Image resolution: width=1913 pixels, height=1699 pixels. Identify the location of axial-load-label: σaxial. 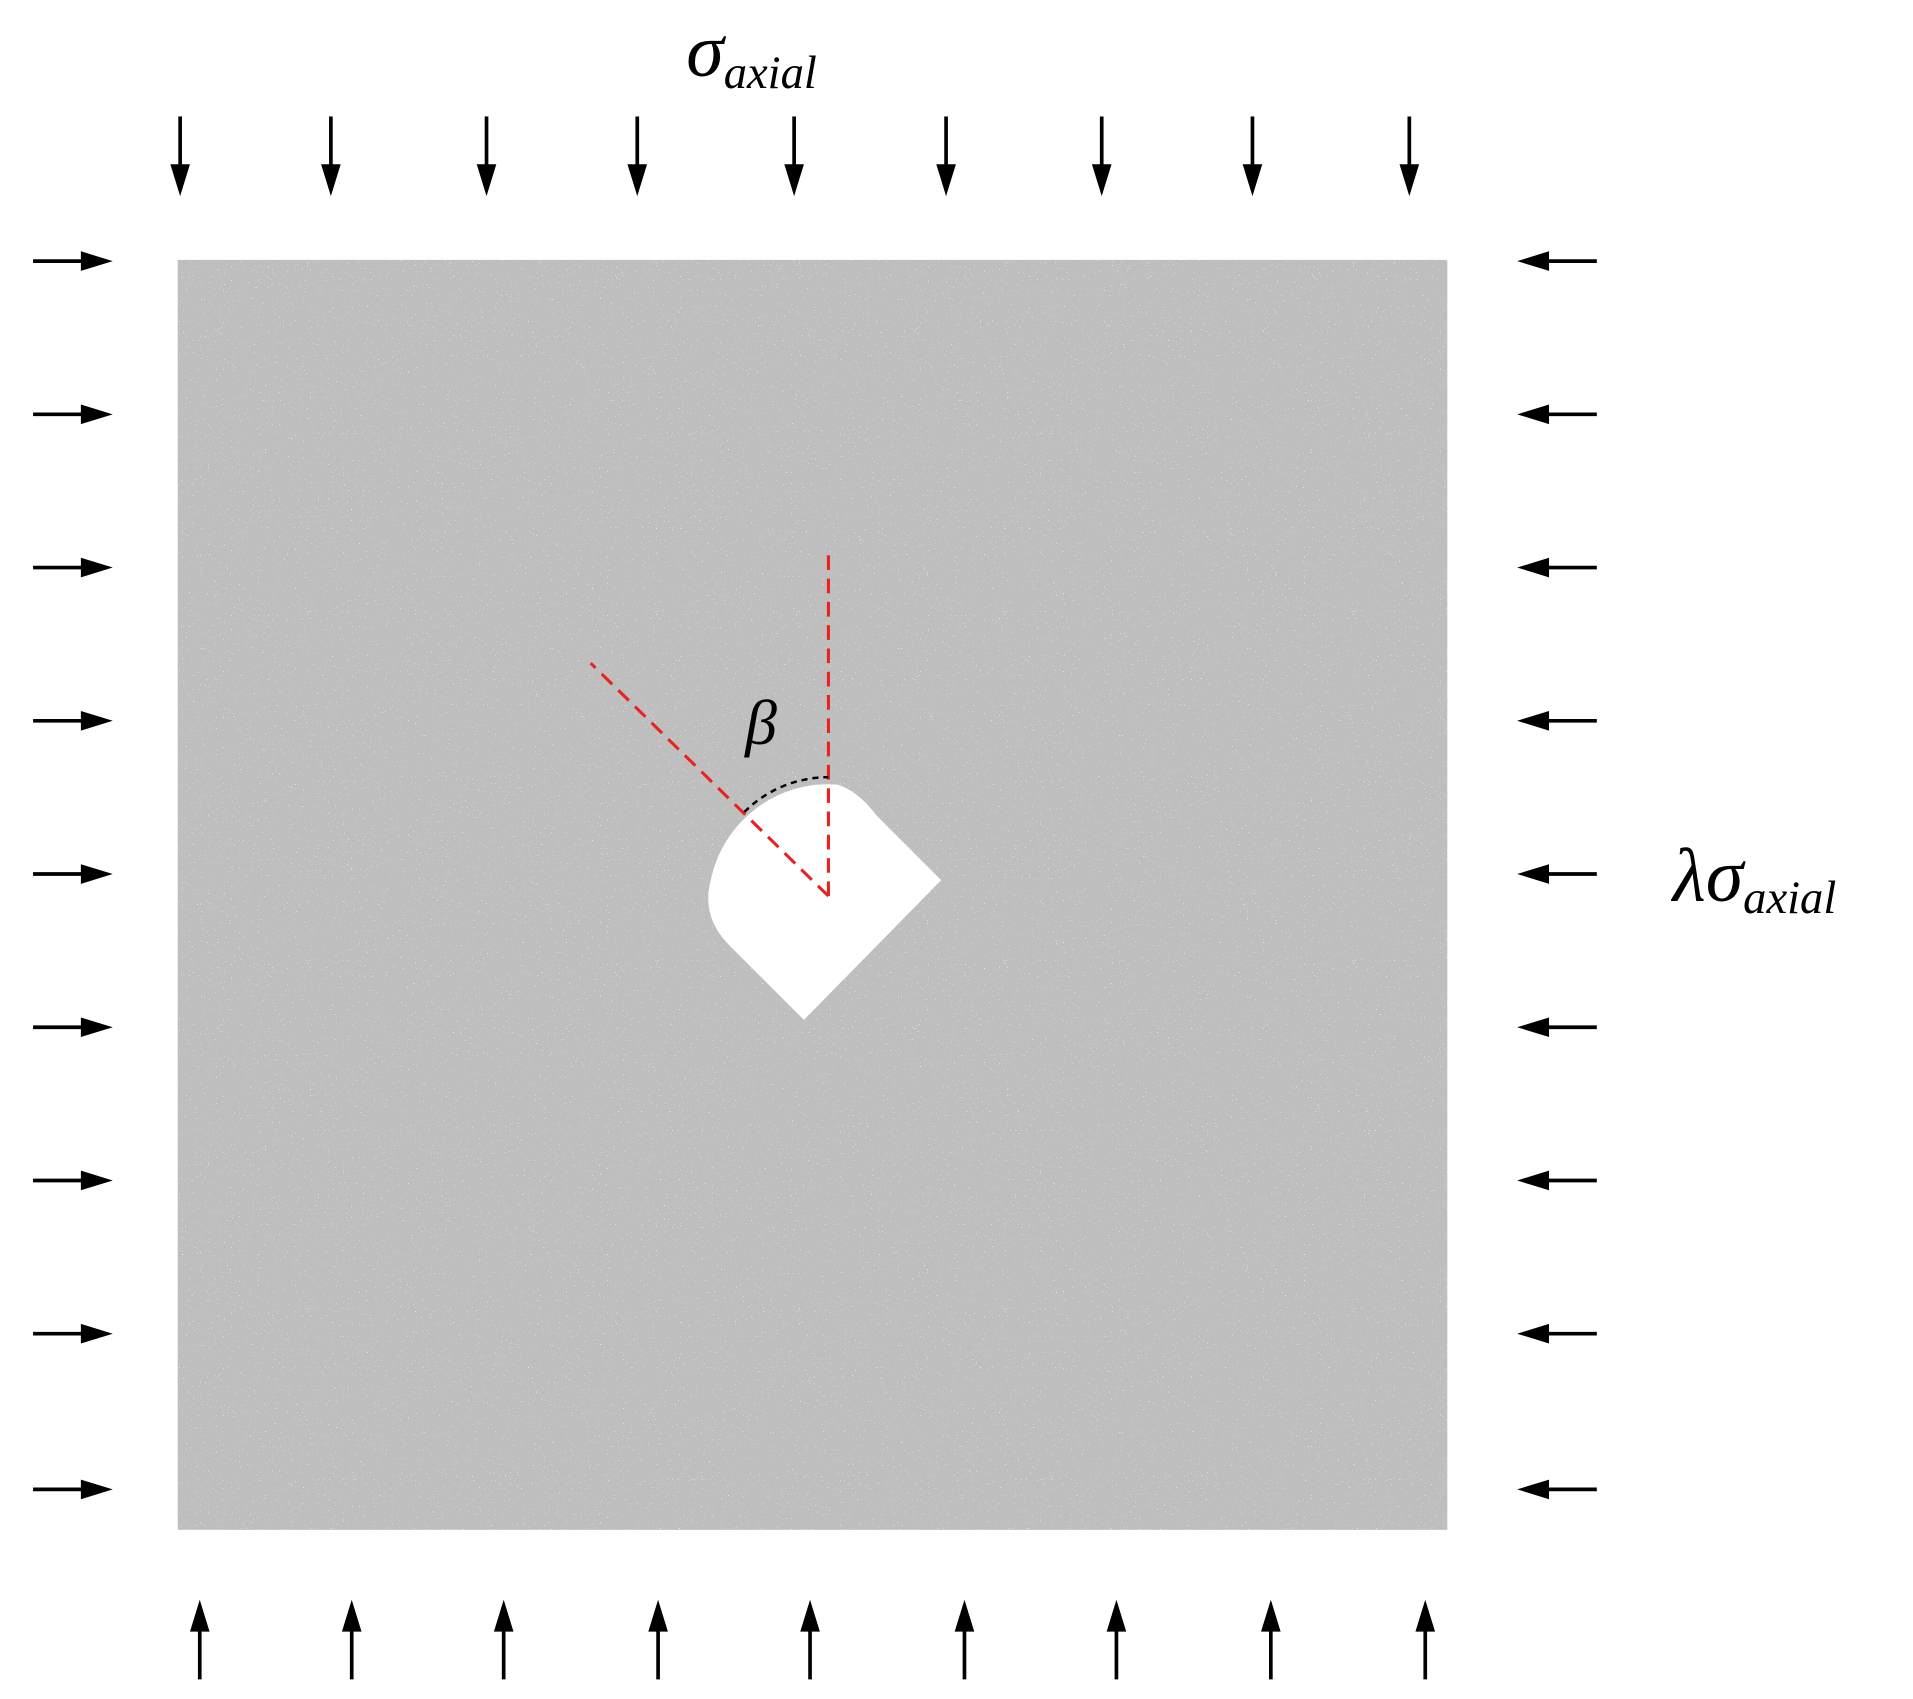
(751, 54).